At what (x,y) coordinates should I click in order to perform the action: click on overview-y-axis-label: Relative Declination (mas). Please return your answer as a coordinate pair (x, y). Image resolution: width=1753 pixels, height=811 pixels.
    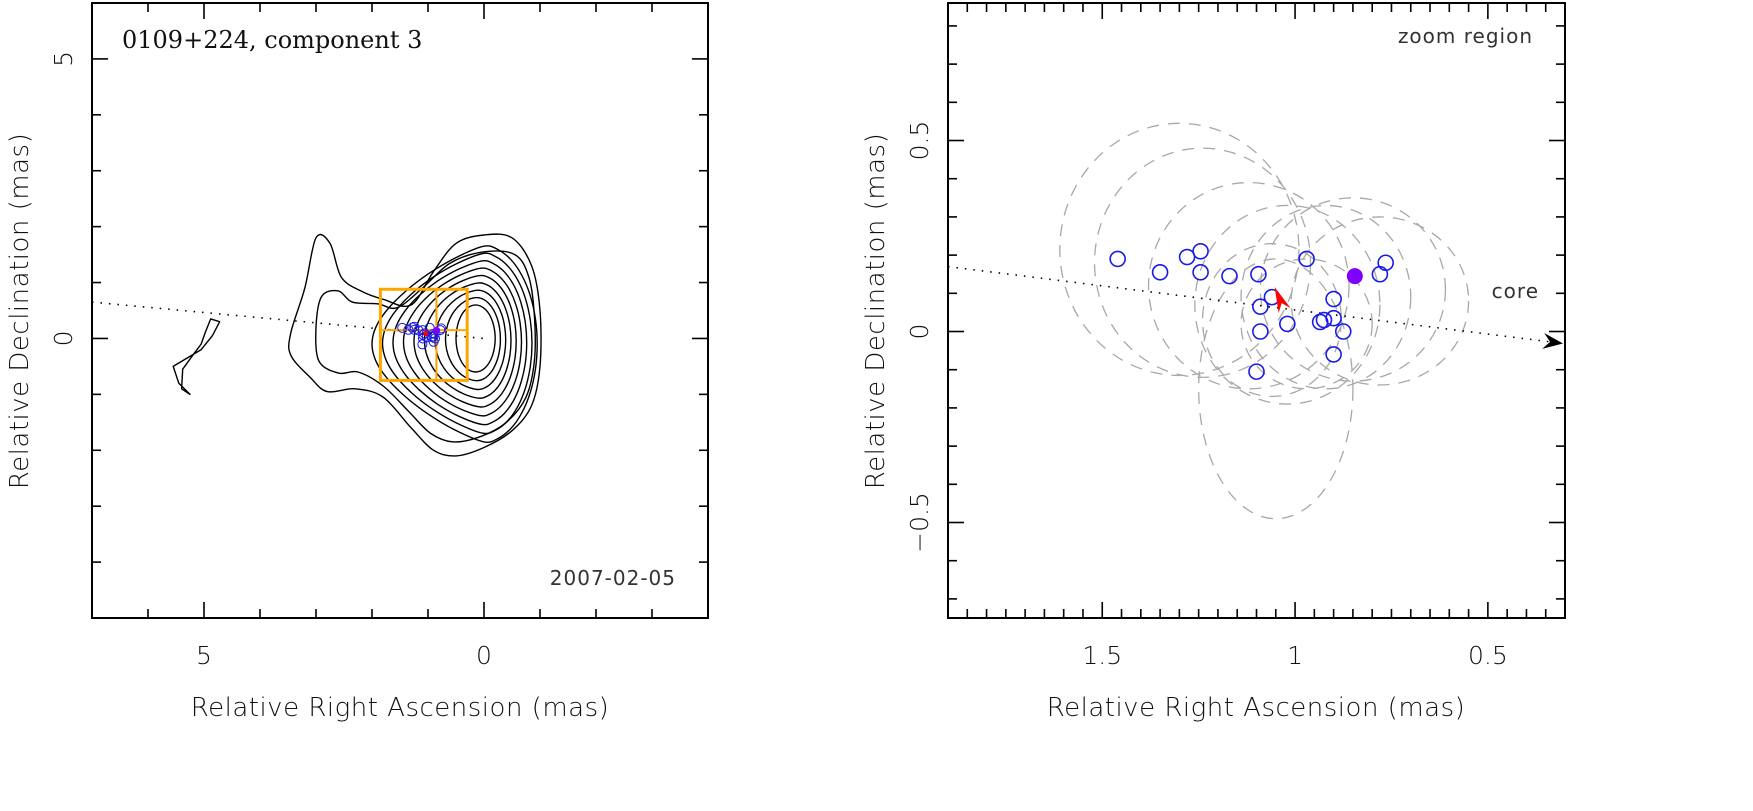
    Looking at the image, I should click on (20, 311).